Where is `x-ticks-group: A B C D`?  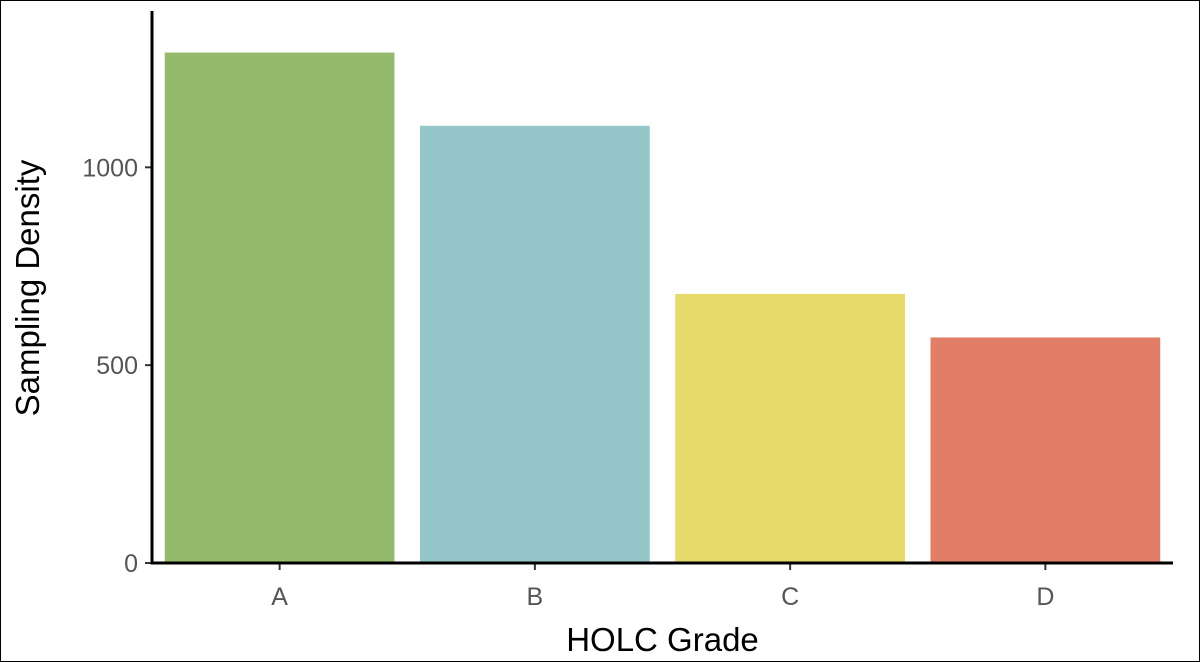
x-ticks-group: A B C D is located at coordinates (662, 587).